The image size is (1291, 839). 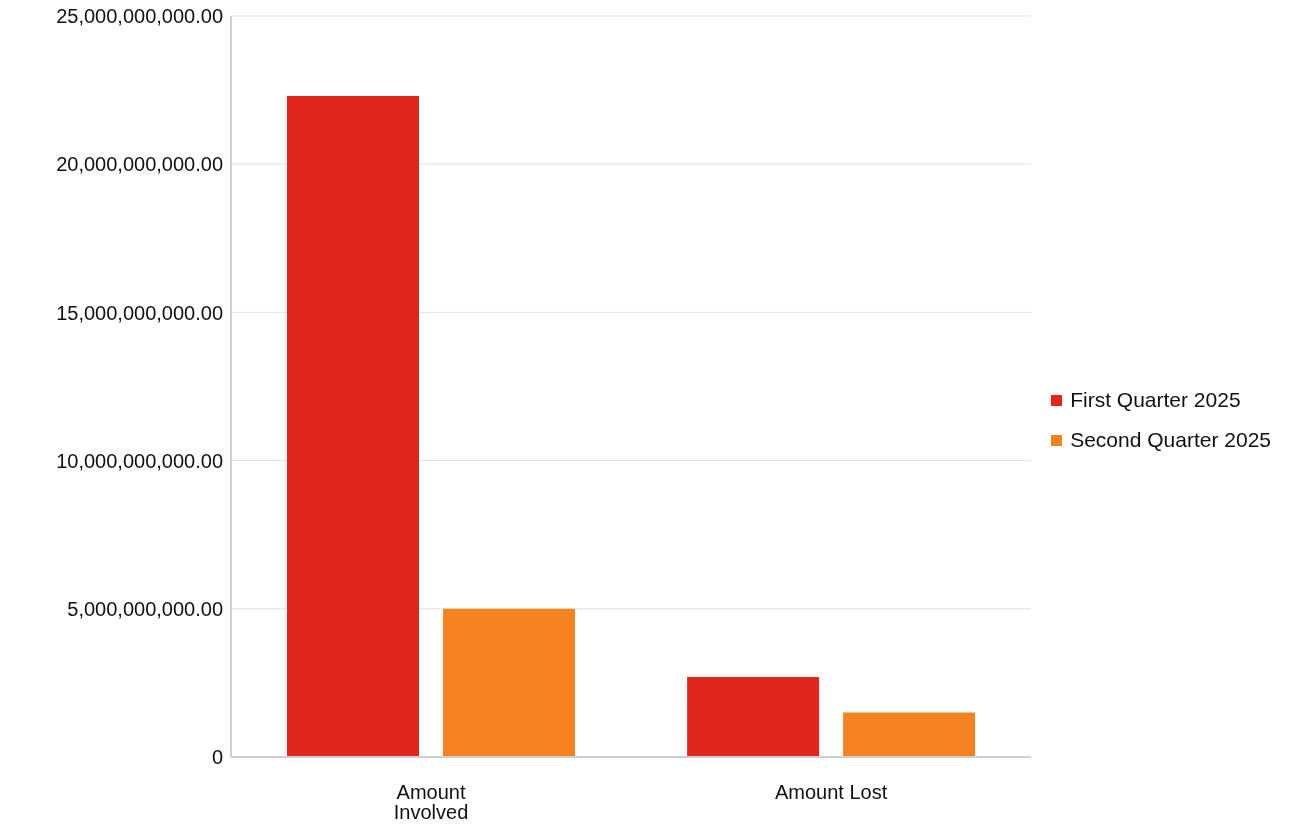 I want to click on y-tick-label: 15,000,000,000.00, so click(x=139, y=312).